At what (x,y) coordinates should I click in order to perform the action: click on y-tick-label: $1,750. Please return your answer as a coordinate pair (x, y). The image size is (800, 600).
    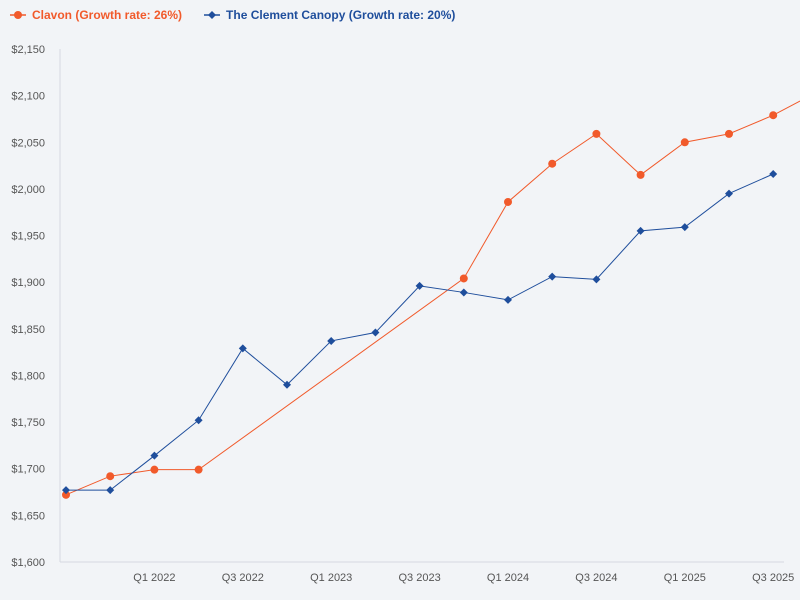
    Looking at the image, I should click on (28, 423).